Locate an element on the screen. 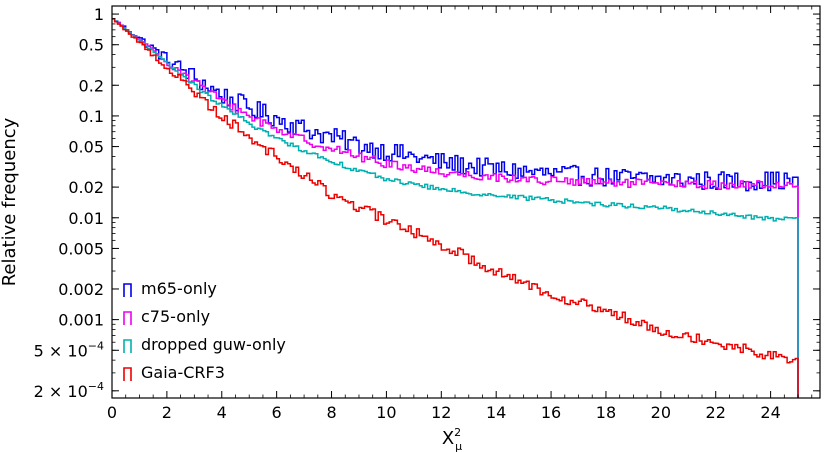 This screenshot has width=830, height=452. legend-swatch-m65-only is located at coordinates (127, 290).